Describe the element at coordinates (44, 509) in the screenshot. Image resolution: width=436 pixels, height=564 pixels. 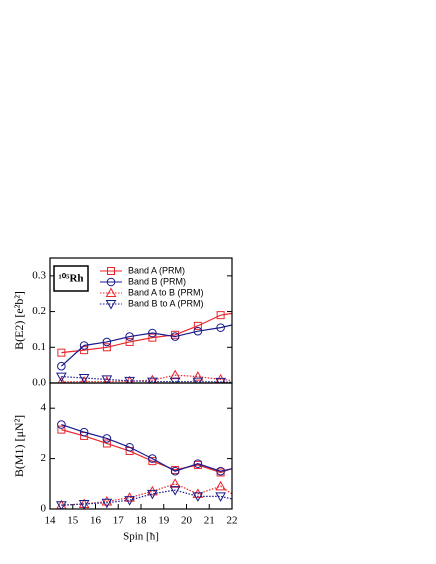
I see `y-tick-label: 0` at that location.